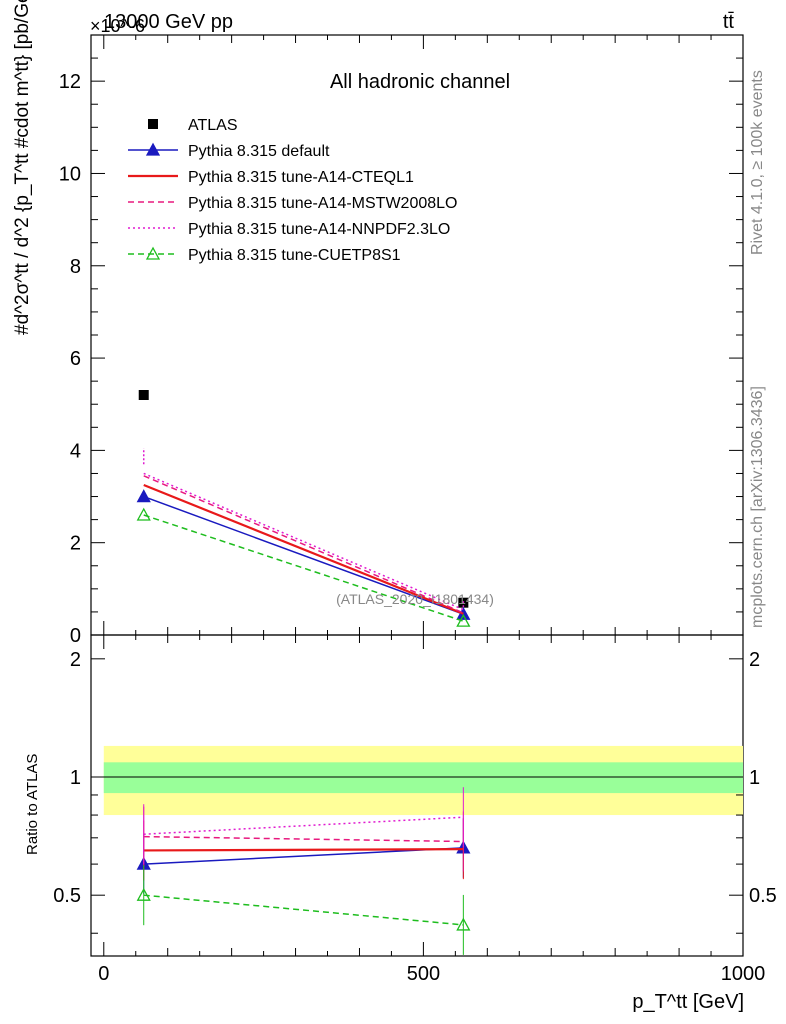  Describe the element at coordinates (67, 896) in the screenshot. I see `ratio-y-tick-label: 0.5` at that location.